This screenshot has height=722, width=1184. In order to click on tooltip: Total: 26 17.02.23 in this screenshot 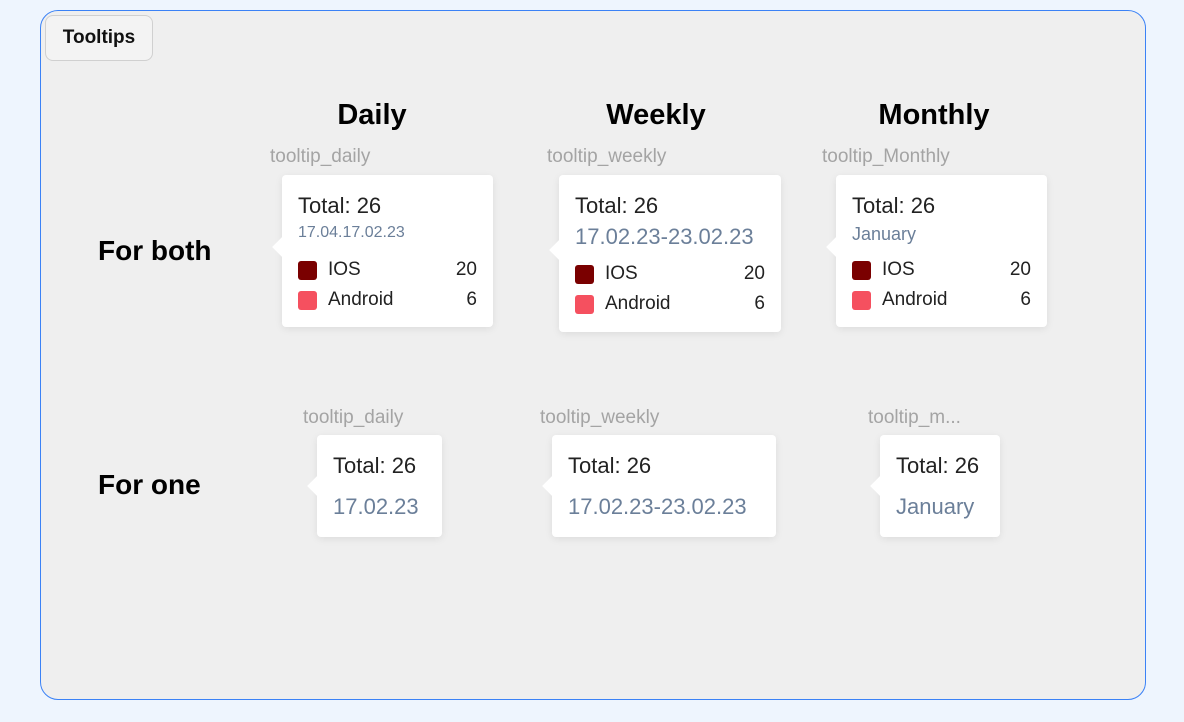, I will do `click(374, 486)`.